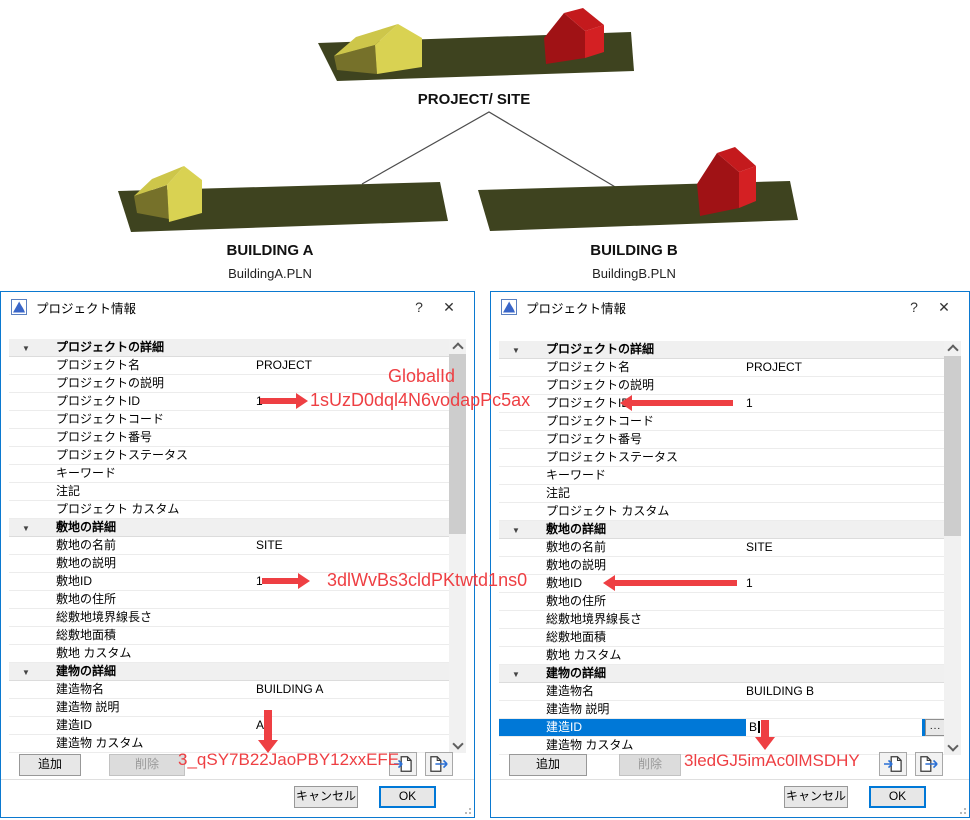 This screenshot has width=970, height=820. Describe the element at coordinates (726, 181) in the screenshot. I see `red-house-building-b` at that location.